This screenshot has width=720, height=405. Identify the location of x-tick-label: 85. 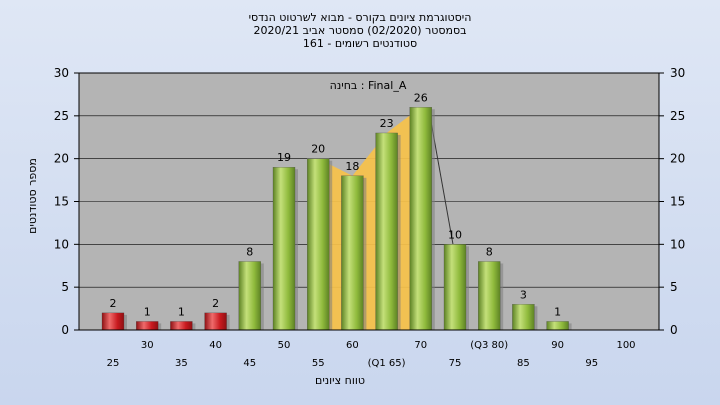
(523, 363).